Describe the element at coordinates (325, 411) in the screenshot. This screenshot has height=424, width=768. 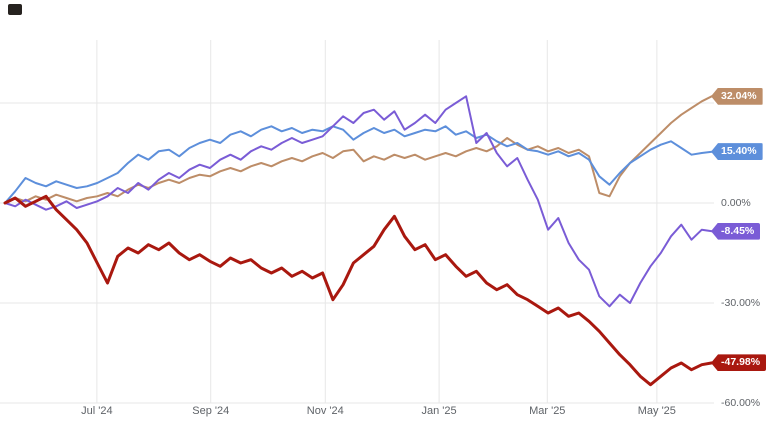
I see `x-tick-label: Nov '24` at that location.